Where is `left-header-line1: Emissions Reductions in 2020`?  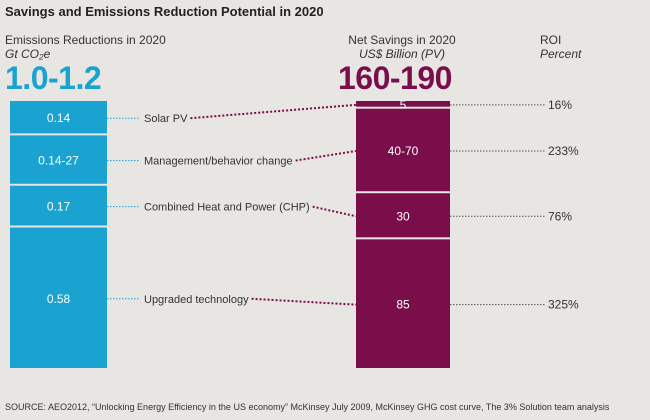 left-header-line1: Emissions Reductions in 2020 is located at coordinates (85, 40).